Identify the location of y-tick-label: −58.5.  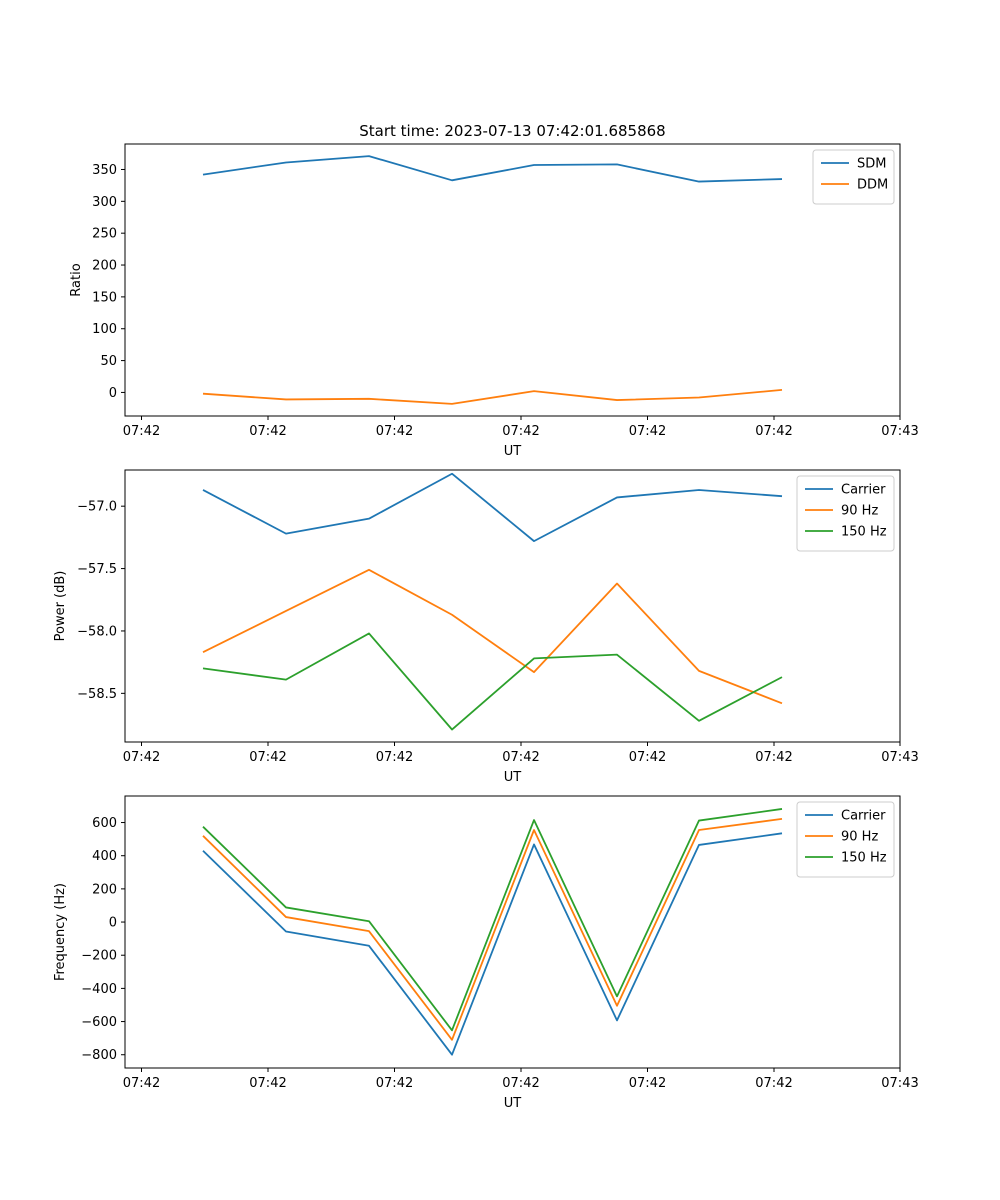
(97, 694).